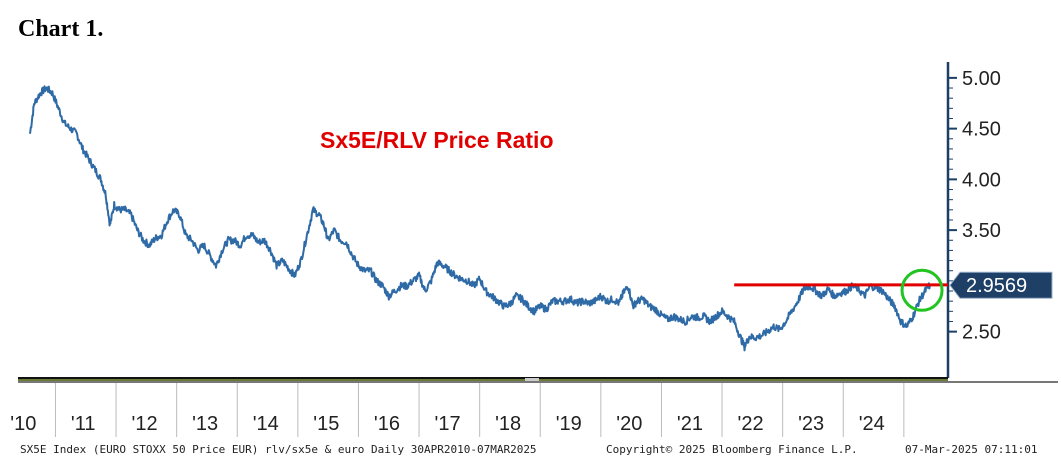 This screenshot has width=1061, height=471. What do you see at coordinates (23, 424) in the screenshot?
I see `x-tick-label: '10` at bounding box center [23, 424].